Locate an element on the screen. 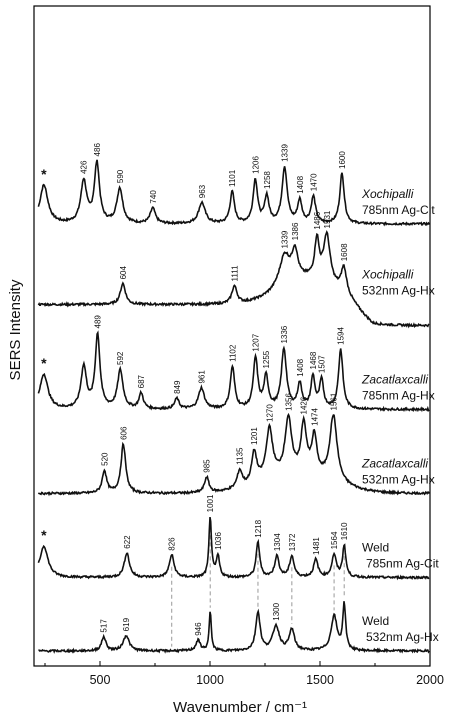  peak-label: 1304 is located at coordinates (277, 542).